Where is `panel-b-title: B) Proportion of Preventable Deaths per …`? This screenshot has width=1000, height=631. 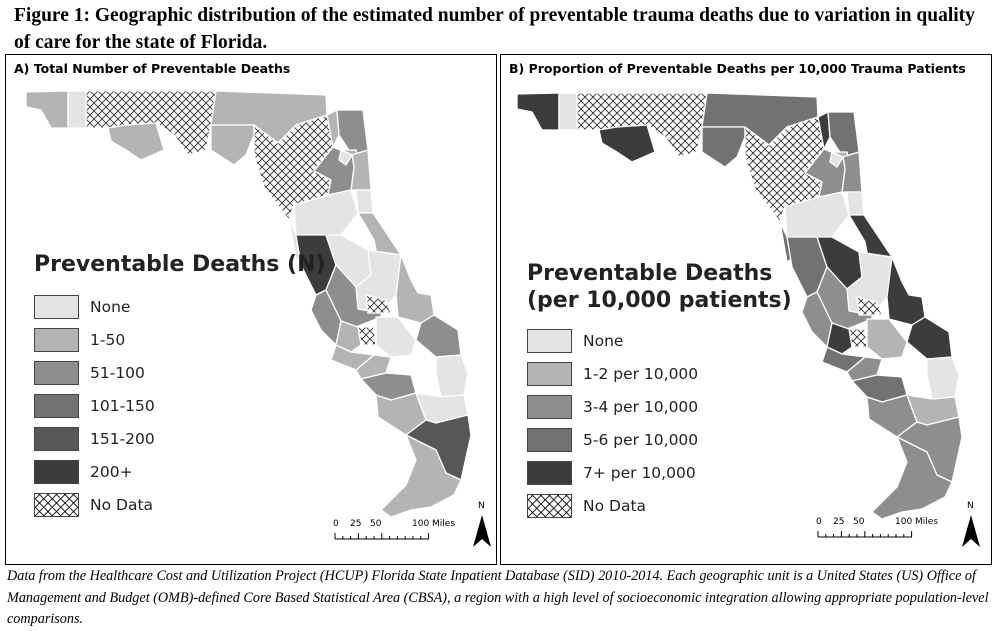
panel-b-title: B) Proportion of Preventable Deaths per … is located at coordinates (737, 68).